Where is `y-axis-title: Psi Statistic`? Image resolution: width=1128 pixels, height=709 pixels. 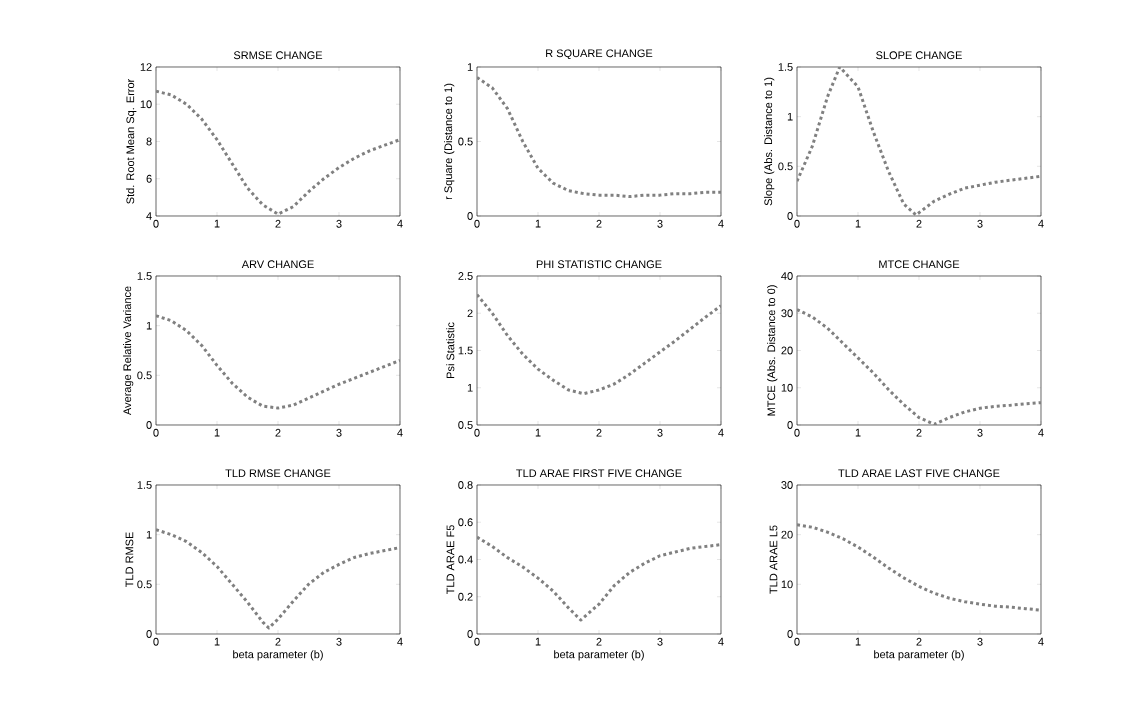 y-axis-title: Psi Statistic is located at coordinates (450, 350).